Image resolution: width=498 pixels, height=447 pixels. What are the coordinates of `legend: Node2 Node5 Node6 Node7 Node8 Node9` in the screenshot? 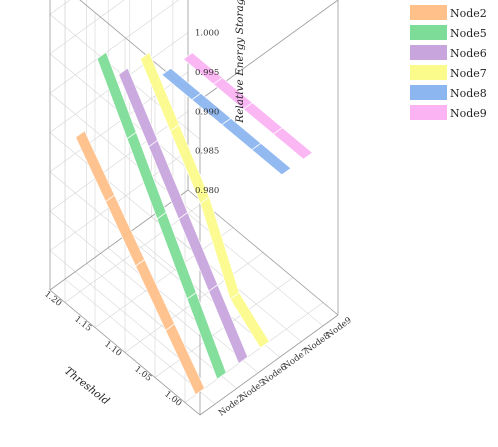 It's located at (448, 62).